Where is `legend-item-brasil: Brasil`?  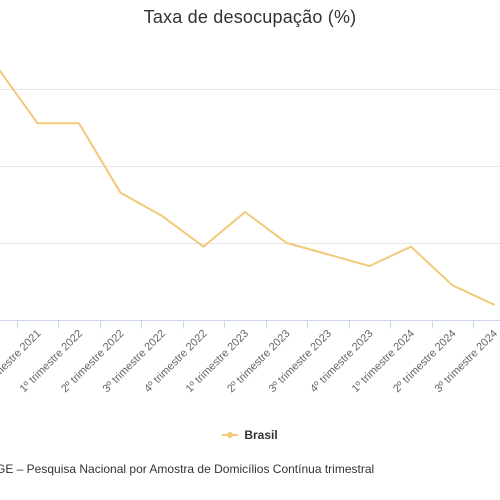 legend-item-brasil: Brasil is located at coordinates (250, 435).